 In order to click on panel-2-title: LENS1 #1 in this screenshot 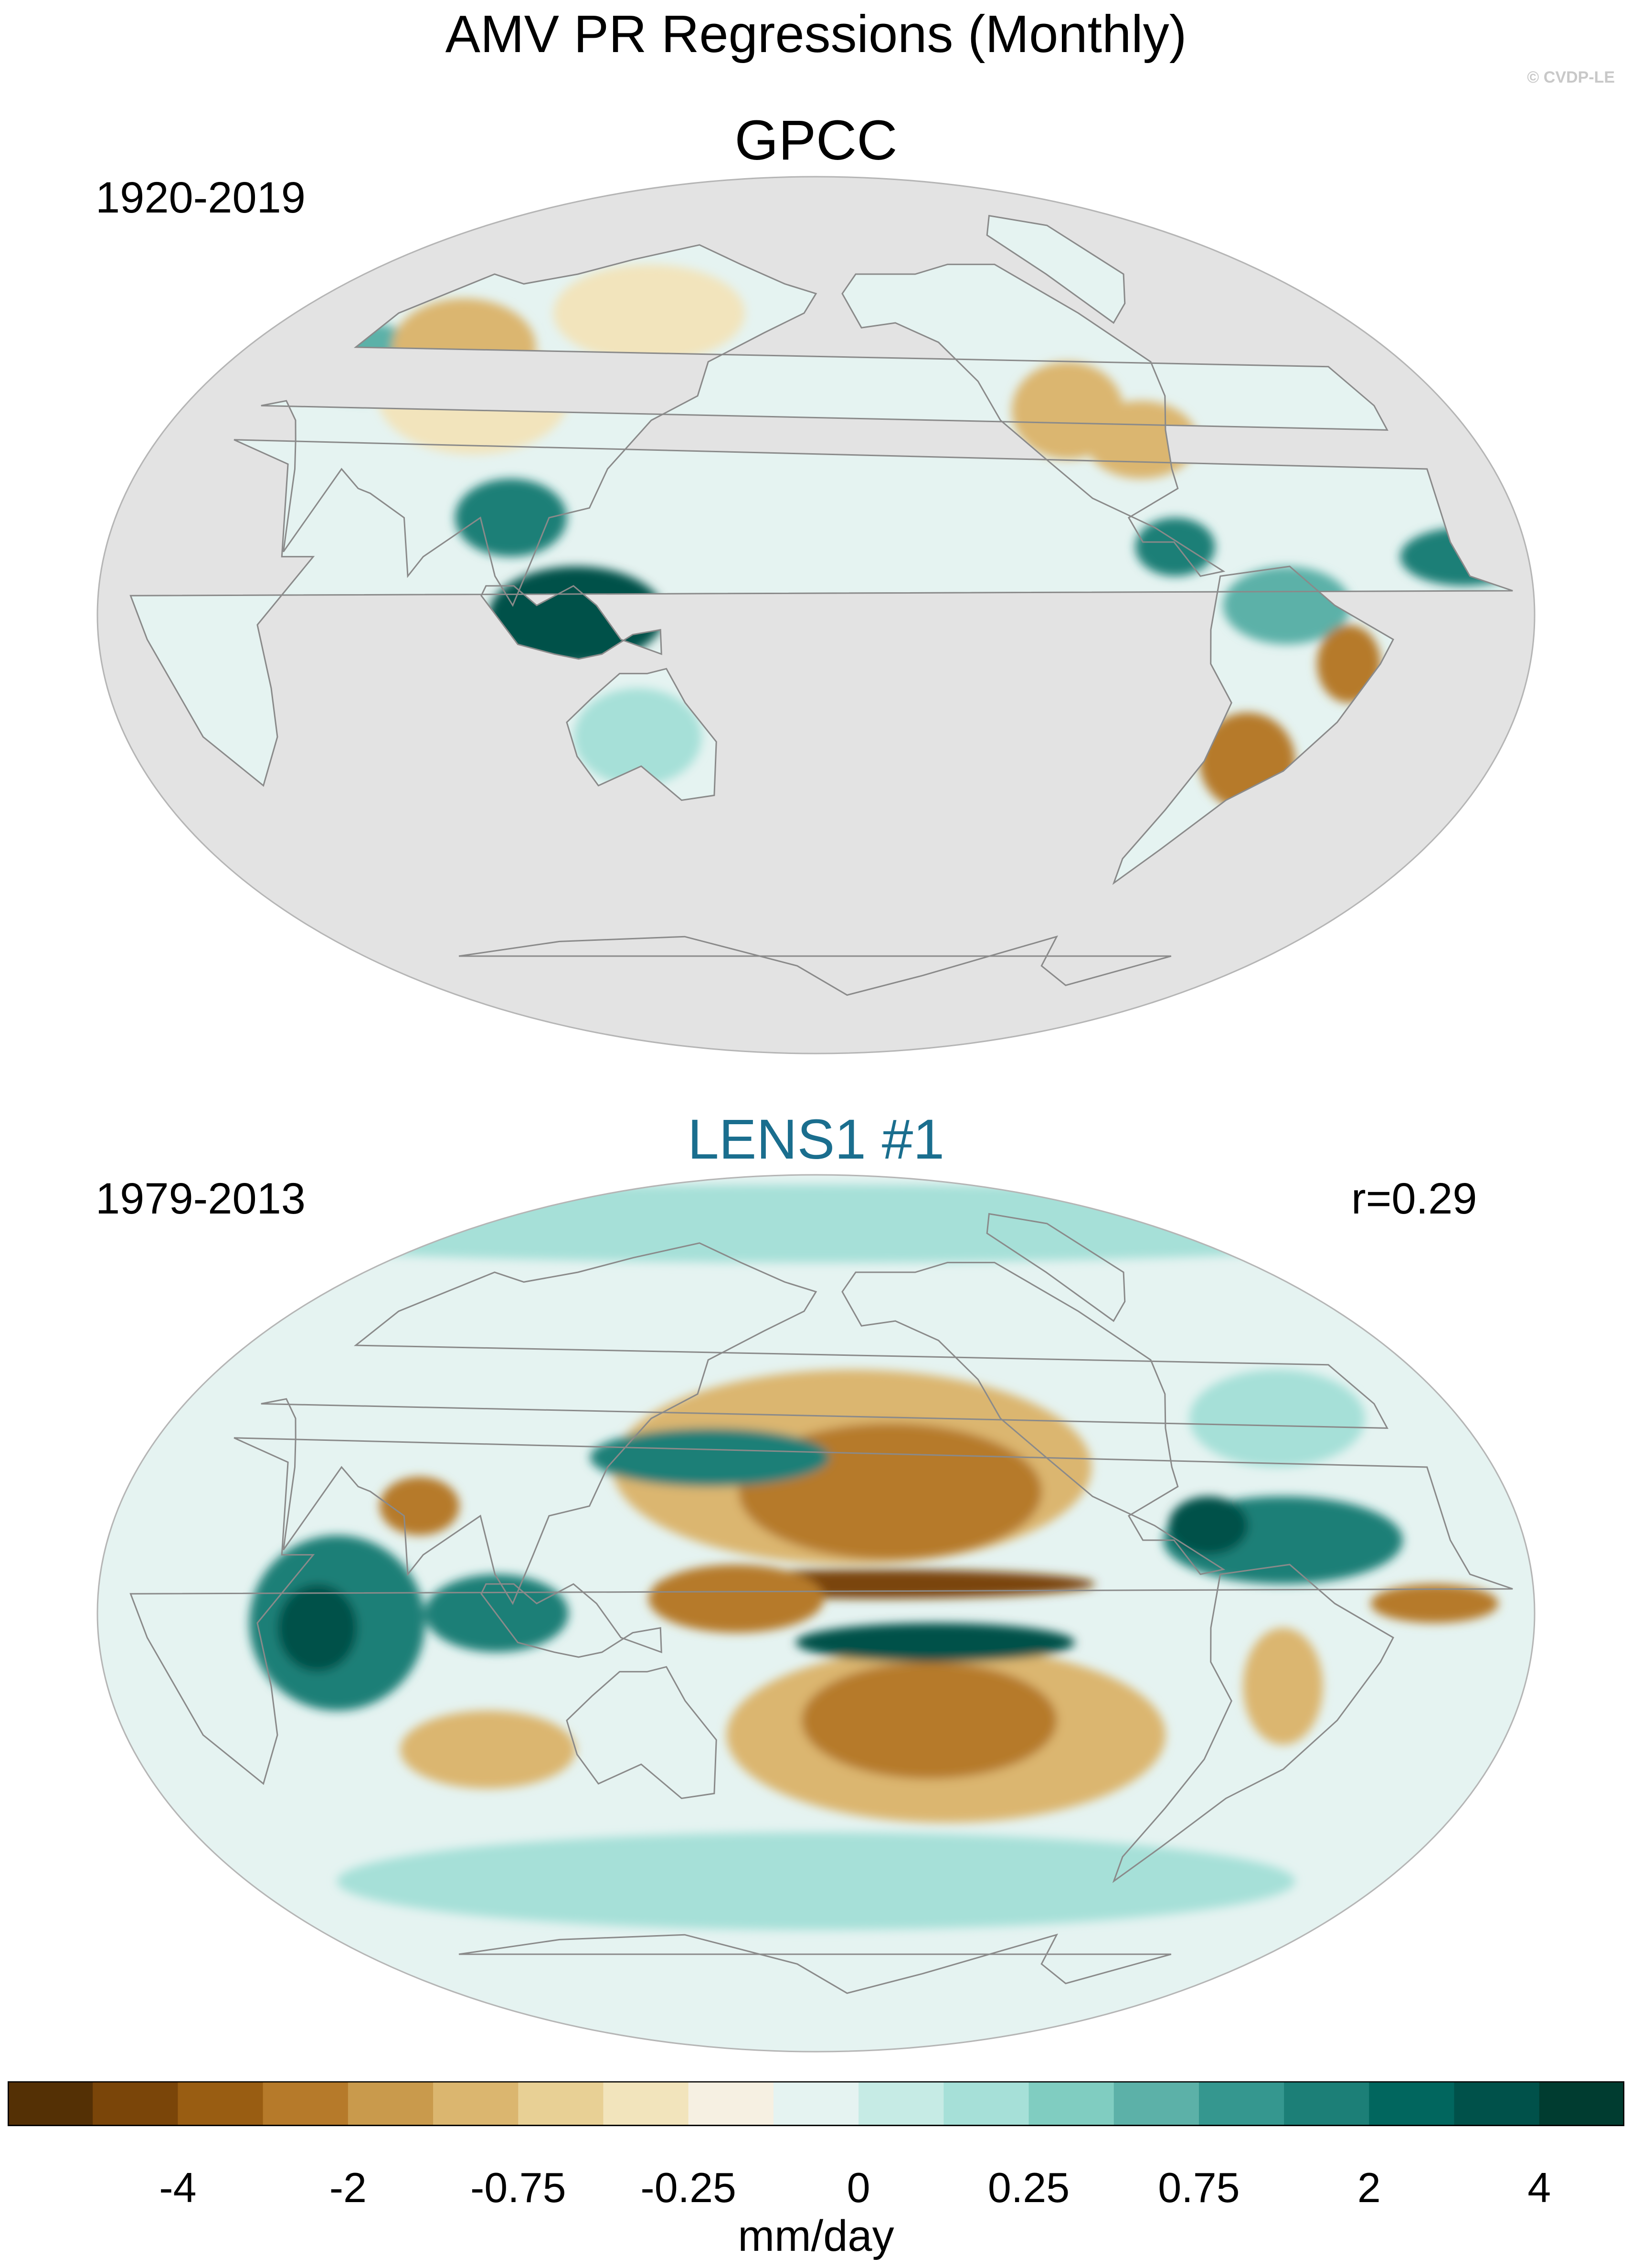, I will do `click(816, 1139)`.